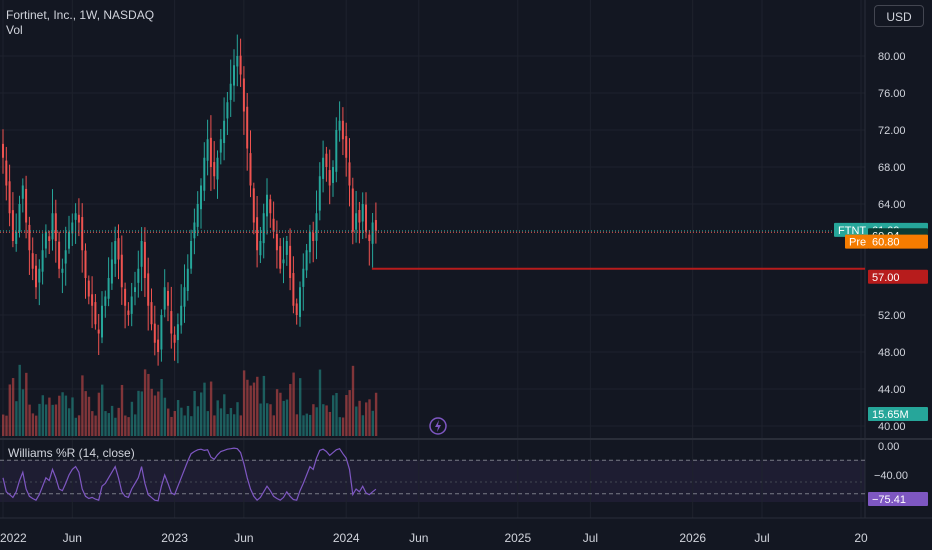 This screenshot has height=550, width=932. What do you see at coordinates (590, 538) in the screenshot?
I see `time-axis-label: Jul` at bounding box center [590, 538].